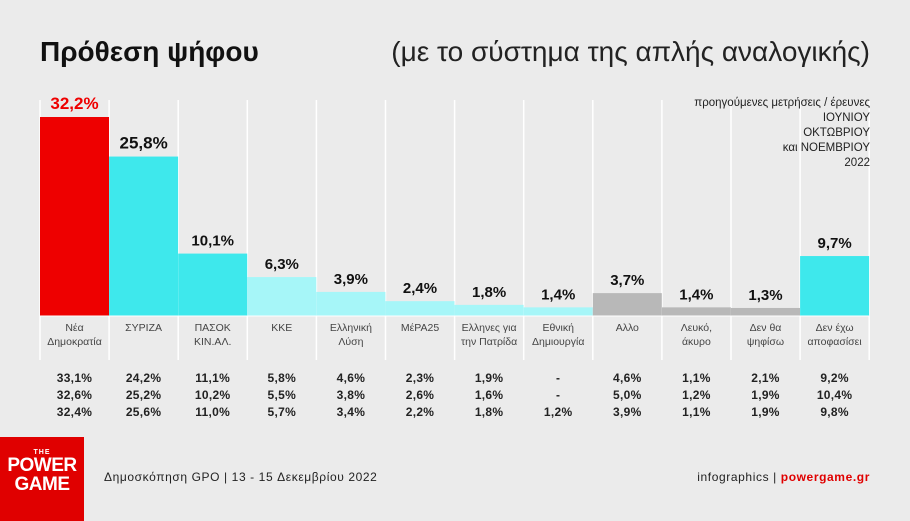 This screenshot has width=910, height=521. I want to click on previous-measurement-value: 1,8%, so click(489, 412).